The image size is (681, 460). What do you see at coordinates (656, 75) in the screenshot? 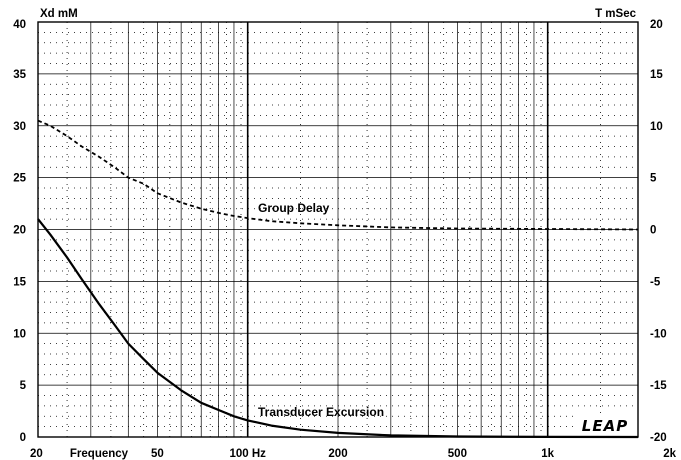
I see `y2-tick-label: 15` at bounding box center [656, 75].